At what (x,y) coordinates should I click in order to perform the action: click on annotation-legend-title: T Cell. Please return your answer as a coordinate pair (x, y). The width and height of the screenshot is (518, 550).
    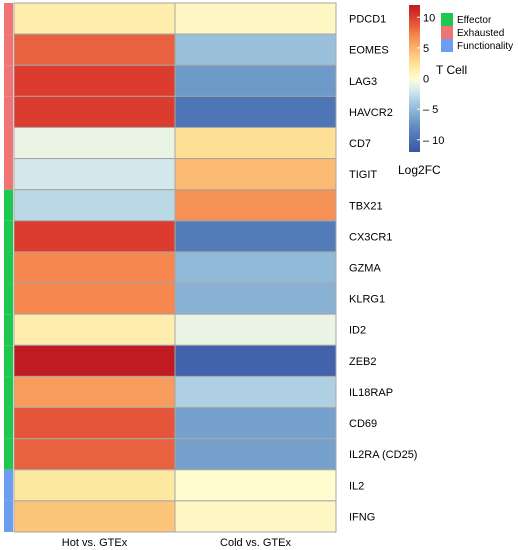
    Looking at the image, I should click on (451, 70).